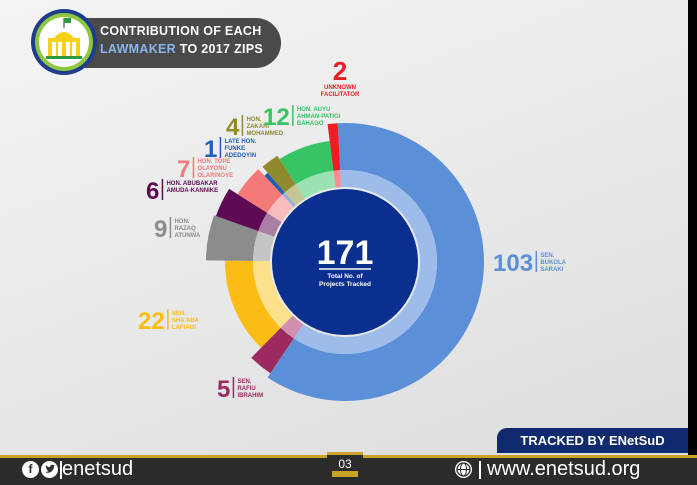  Describe the element at coordinates (181, 31) in the screenshot. I see `title-line-1: Contribution of Each` at that location.